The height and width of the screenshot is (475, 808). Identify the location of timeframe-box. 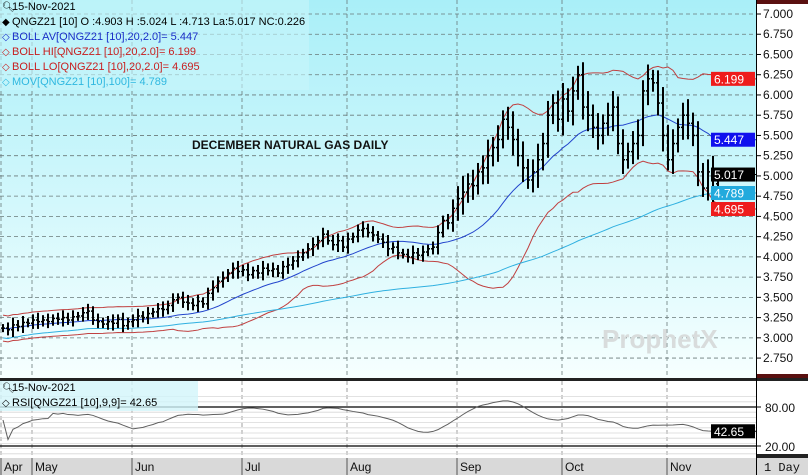
(782, 466).